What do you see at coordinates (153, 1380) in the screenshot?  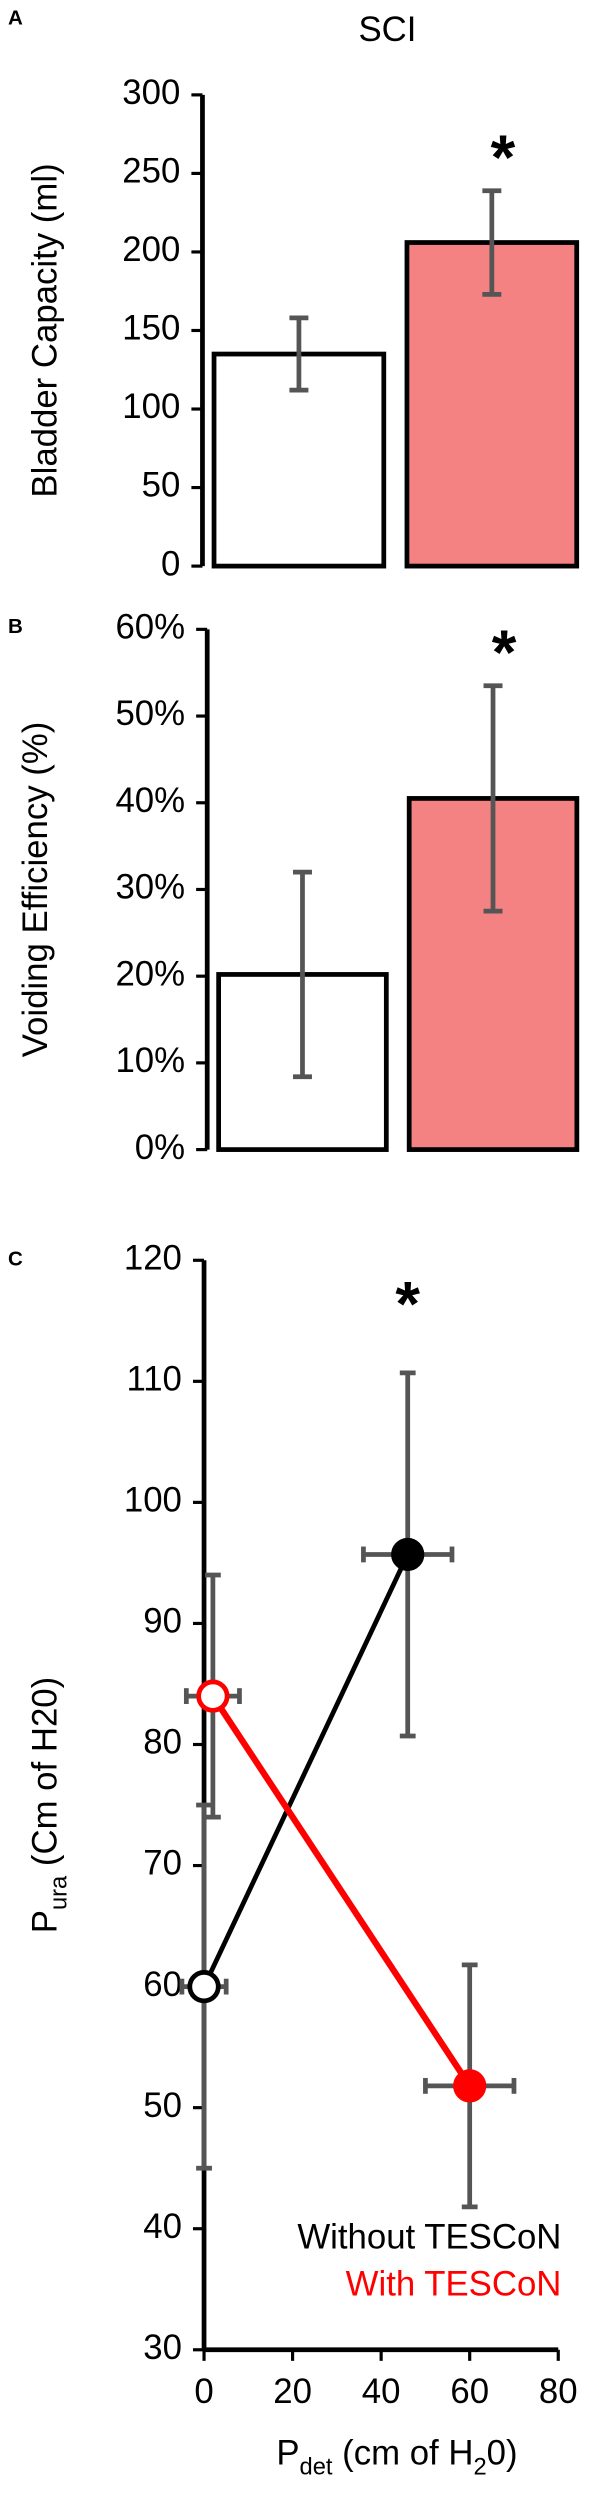 I see `y-tick-label: 110` at bounding box center [153, 1380].